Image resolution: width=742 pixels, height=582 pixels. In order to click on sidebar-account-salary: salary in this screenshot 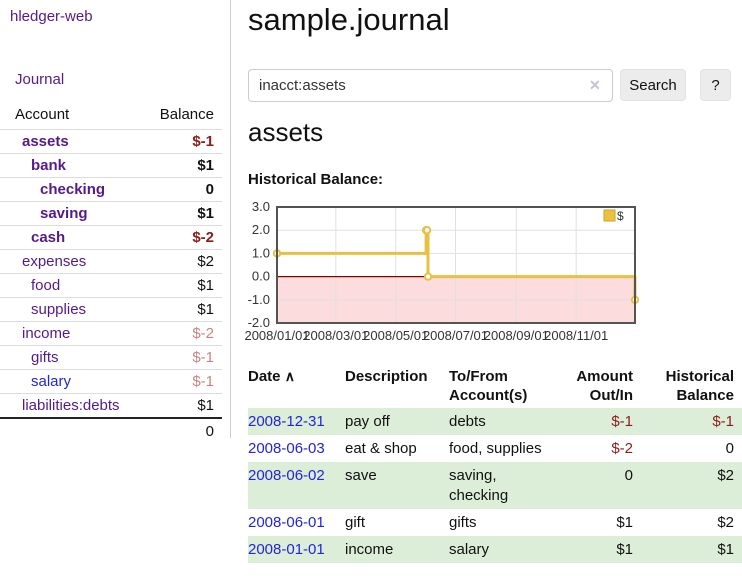, I will do `click(51, 381)`.